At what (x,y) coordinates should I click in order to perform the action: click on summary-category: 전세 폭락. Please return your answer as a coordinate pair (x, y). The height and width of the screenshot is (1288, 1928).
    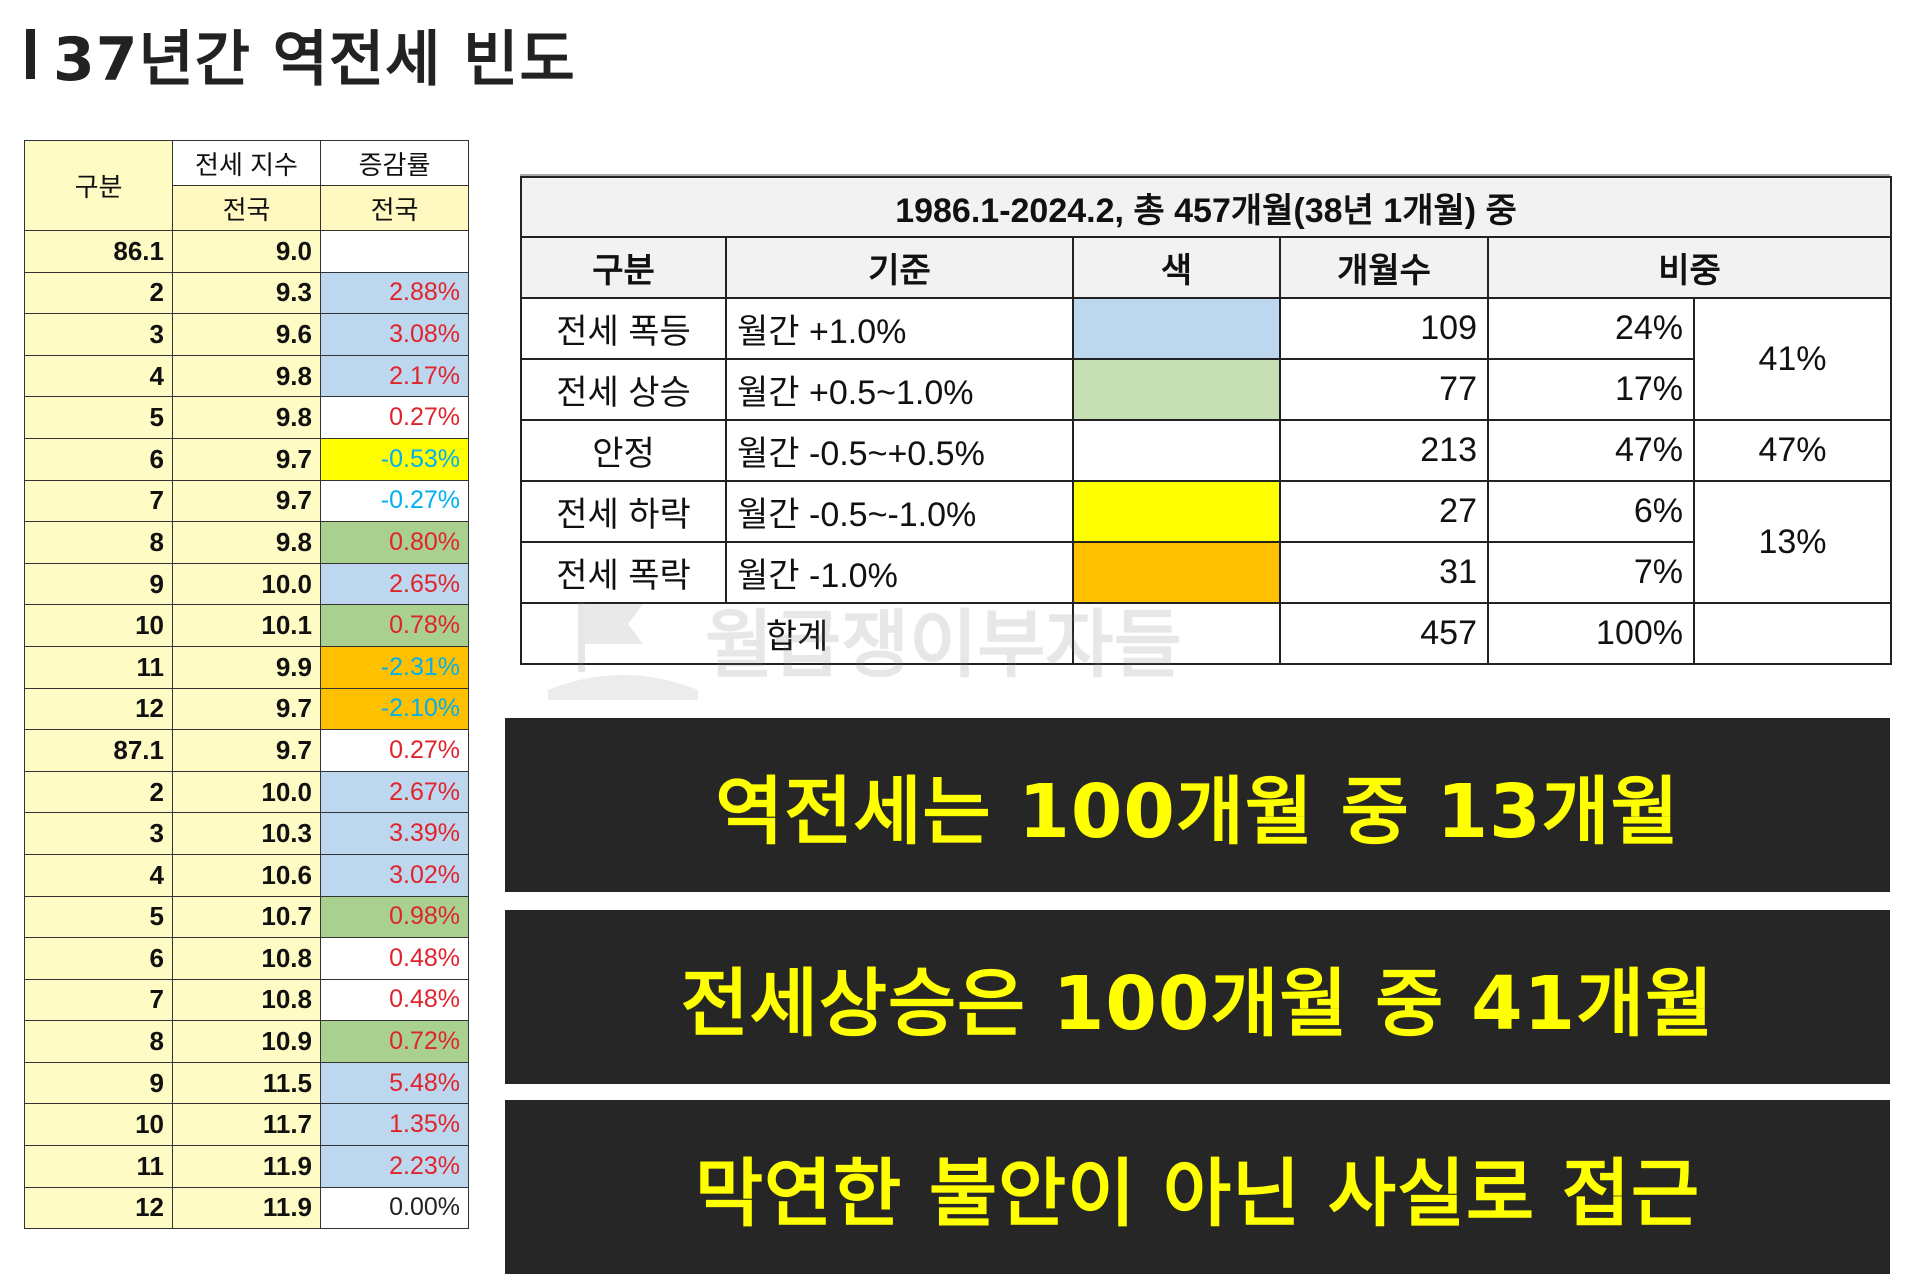
    Looking at the image, I should click on (623, 572).